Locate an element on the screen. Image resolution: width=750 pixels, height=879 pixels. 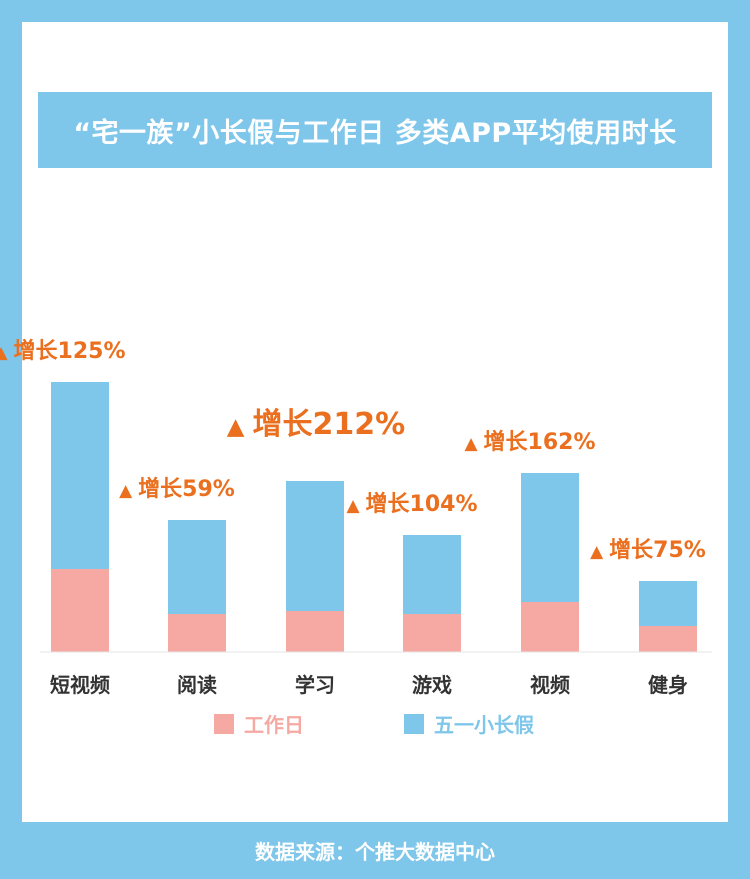
growth-annotation: ▲ 增长59% is located at coordinates (177, 489).